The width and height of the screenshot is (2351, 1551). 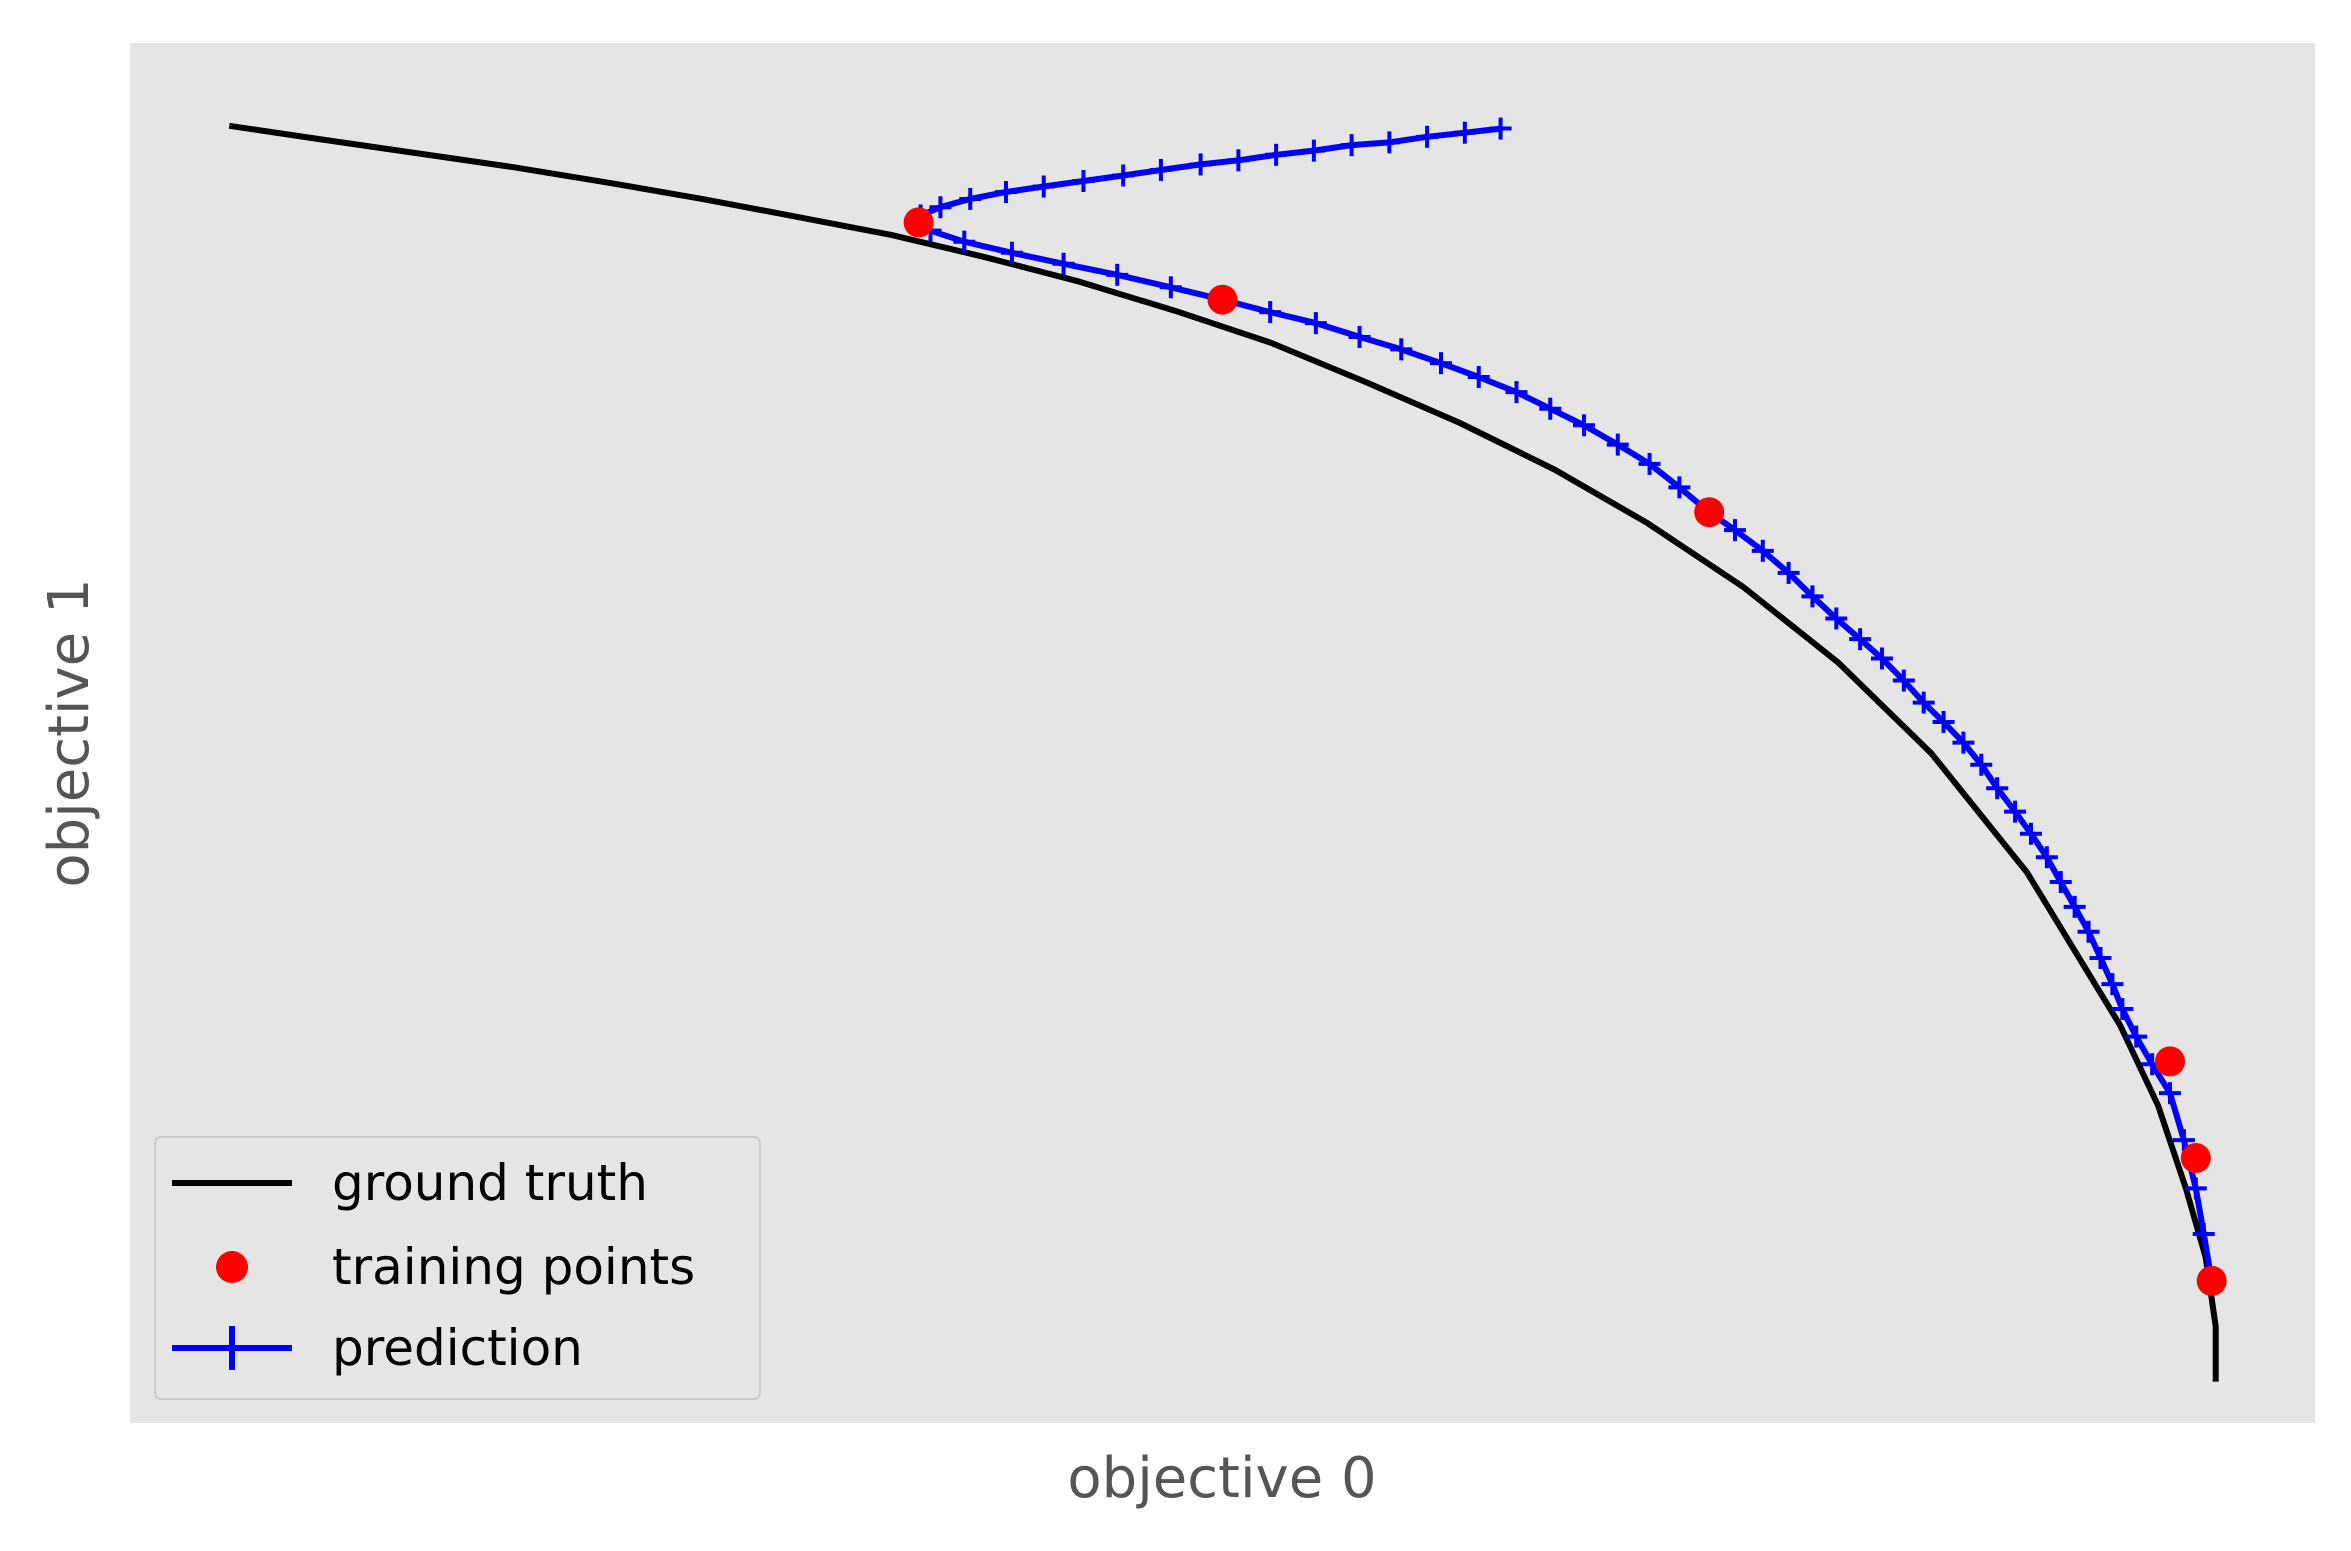 I want to click on y-axis-label: objective 1, so click(x=69, y=732).